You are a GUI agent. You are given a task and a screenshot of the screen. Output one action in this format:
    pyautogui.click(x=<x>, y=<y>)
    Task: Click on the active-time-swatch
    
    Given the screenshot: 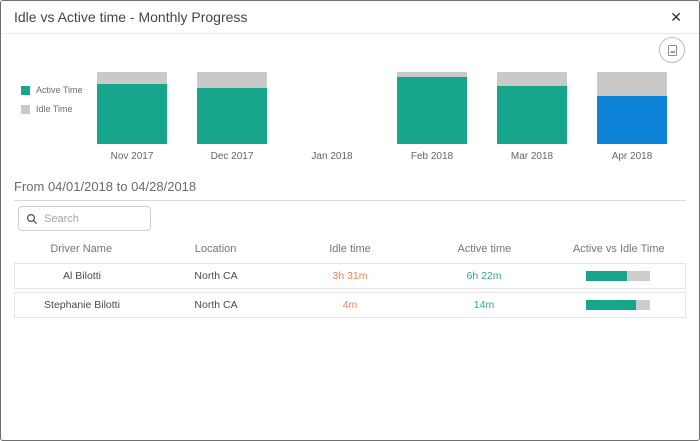 What is the action you would take?
    pyautogui.click(x=25, y=90)
    